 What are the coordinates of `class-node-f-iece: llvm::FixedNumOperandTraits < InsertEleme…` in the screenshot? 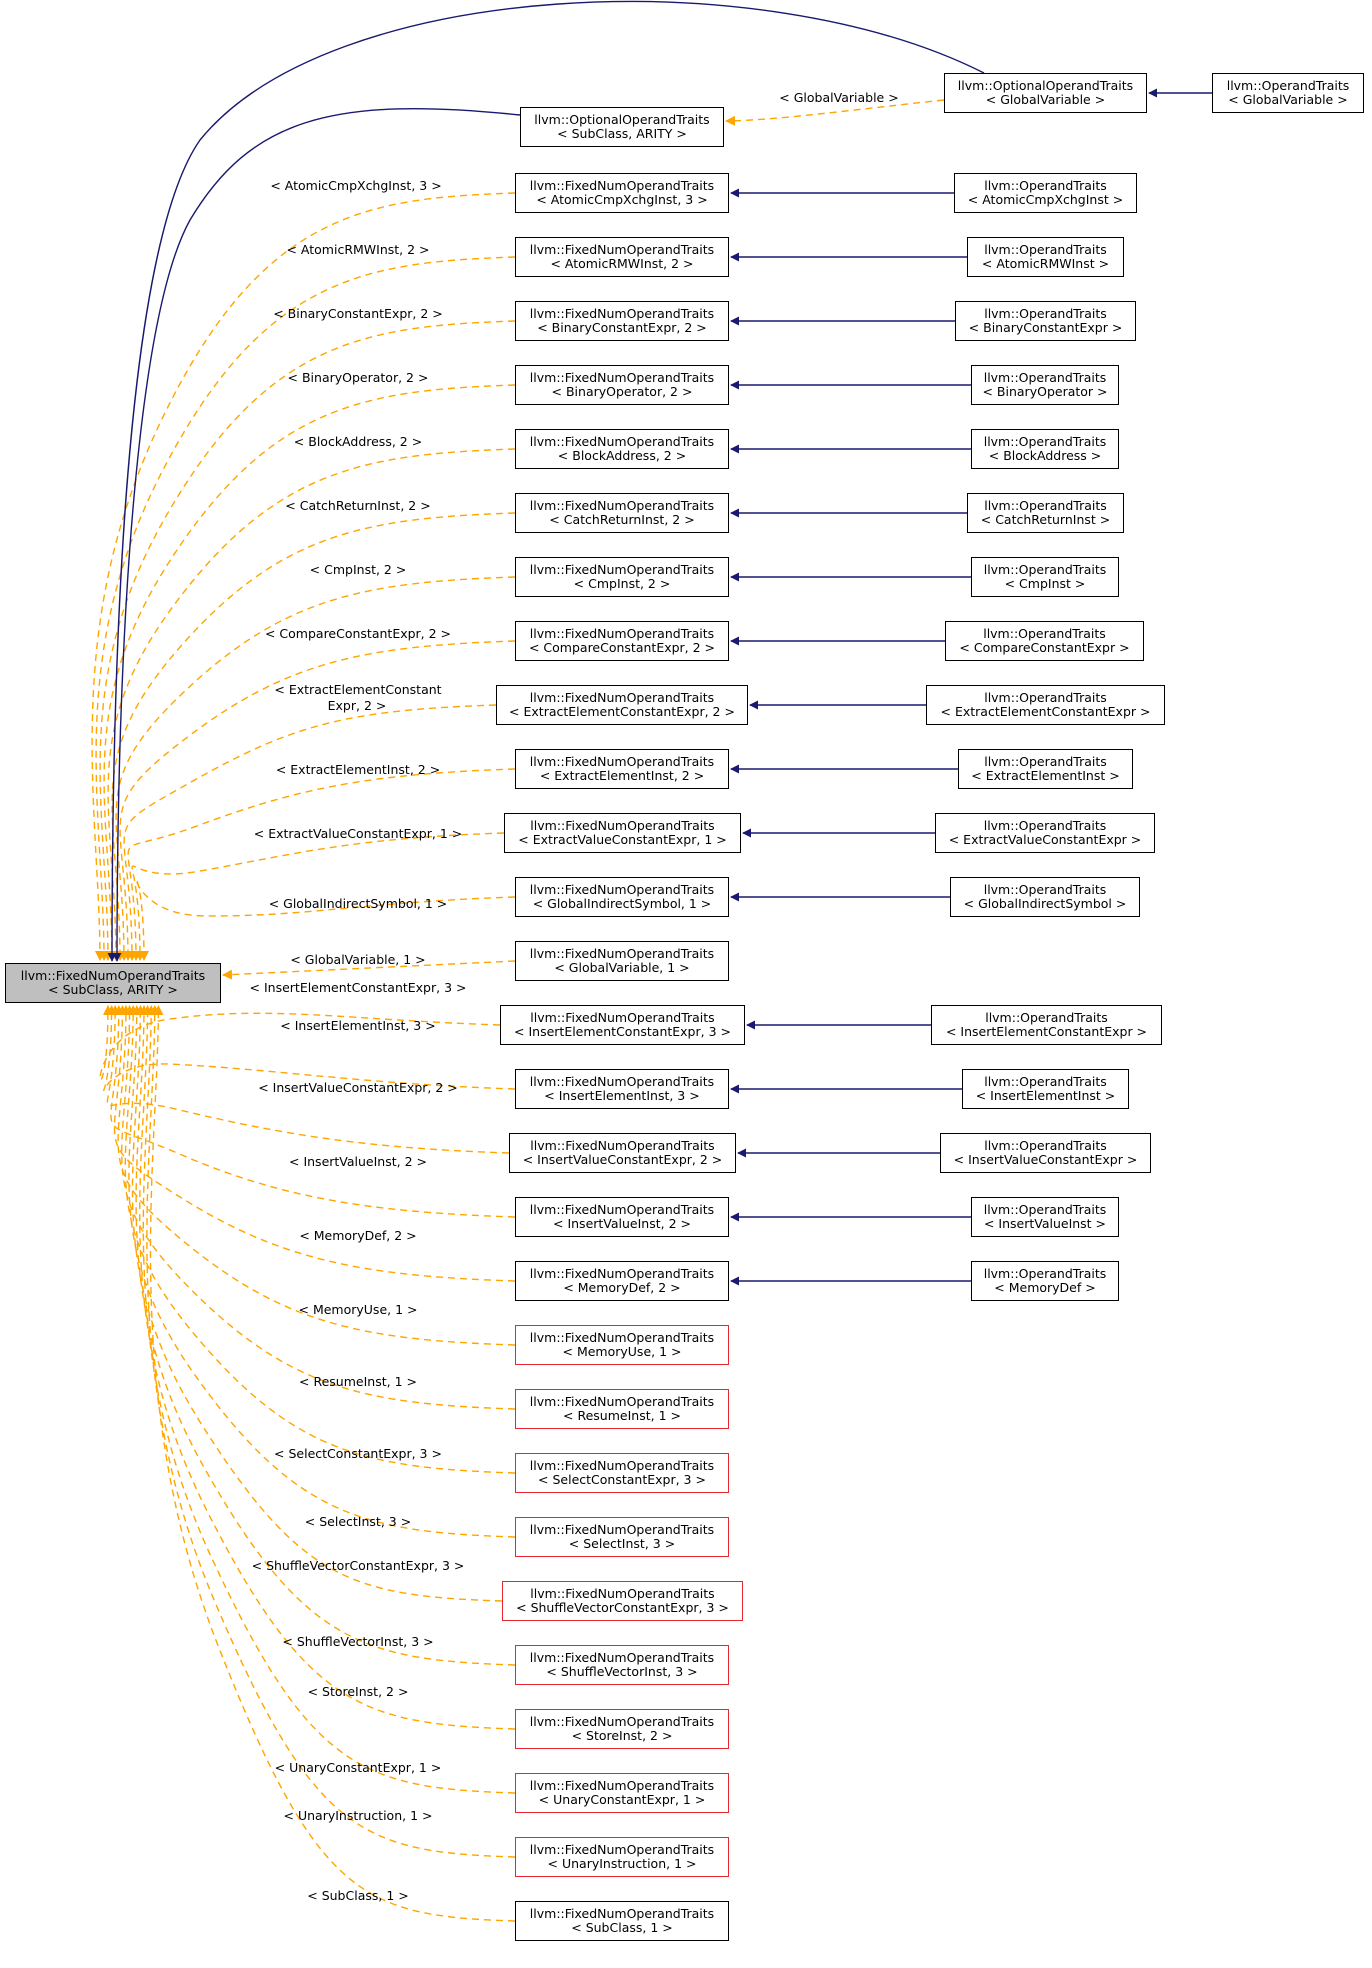 It's located at (622, 1025).